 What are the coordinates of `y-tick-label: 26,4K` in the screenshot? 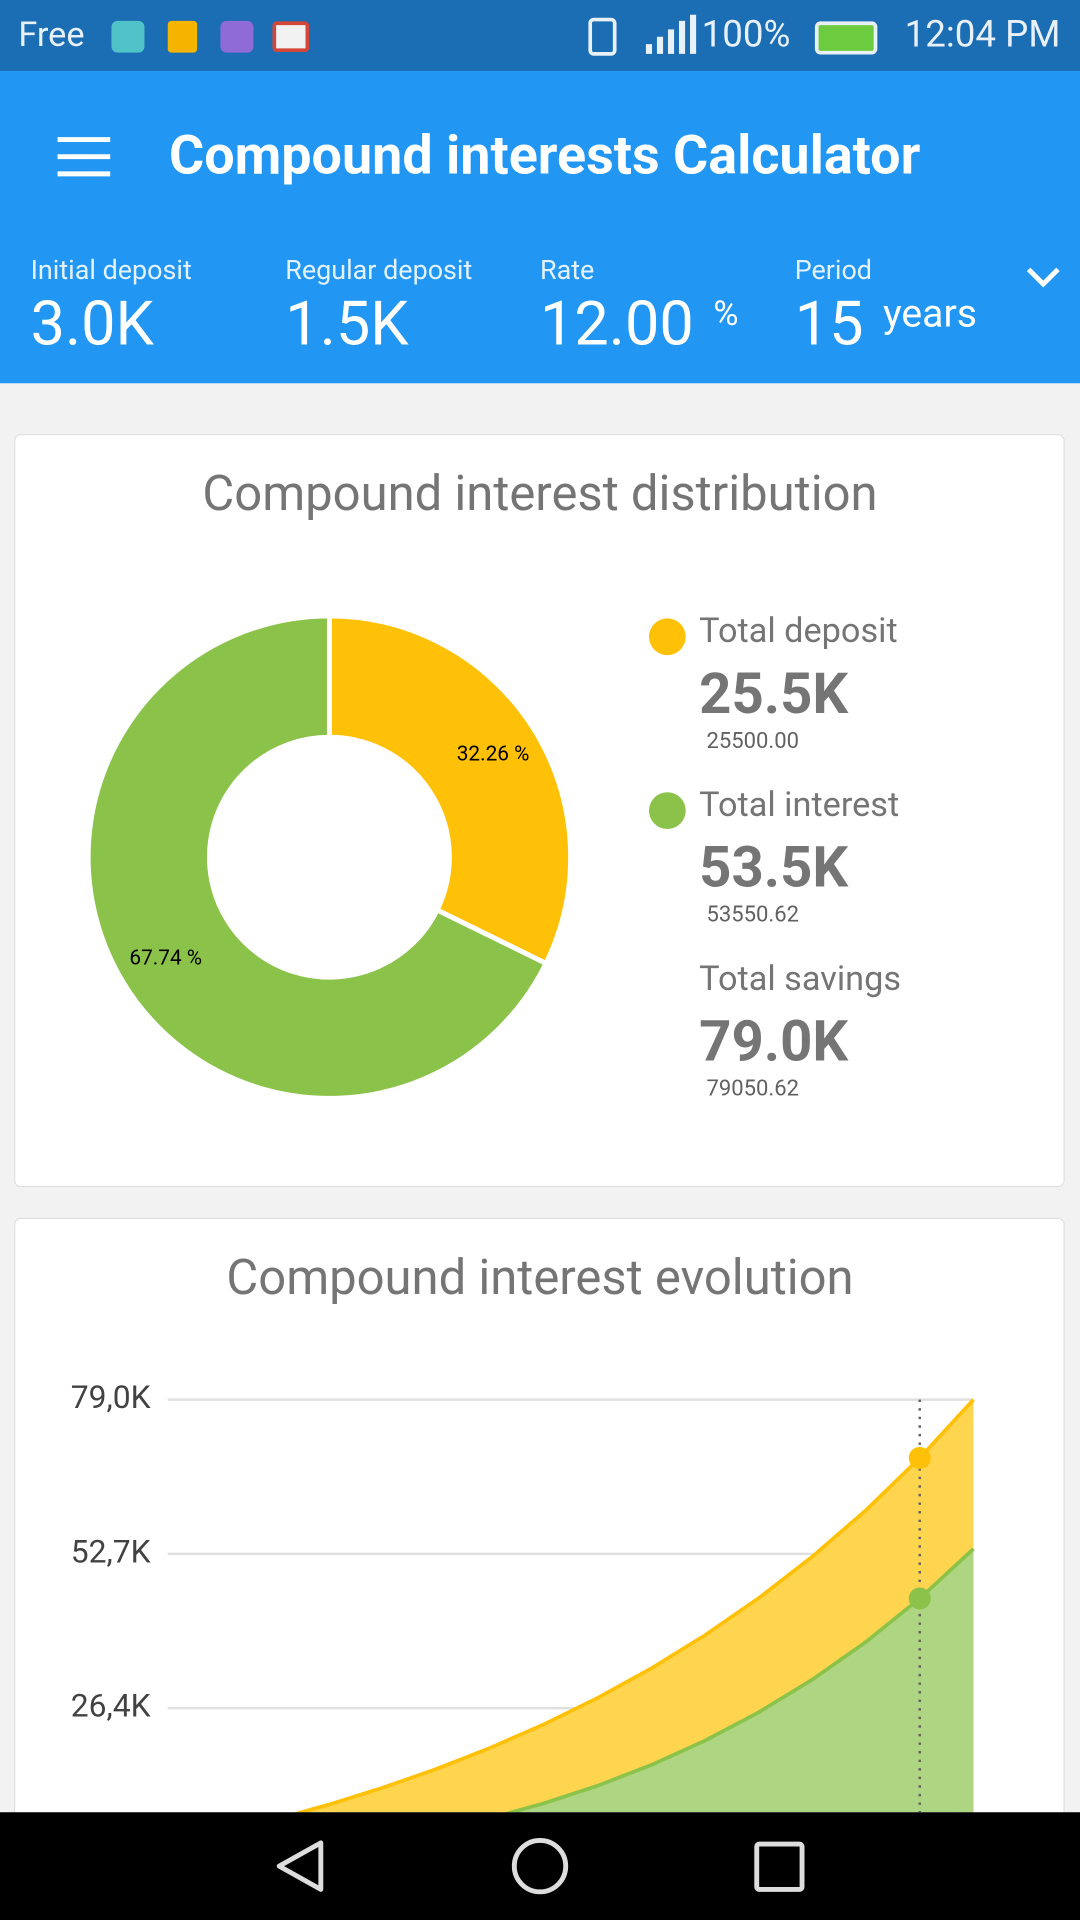 It's located at (111, 1706).